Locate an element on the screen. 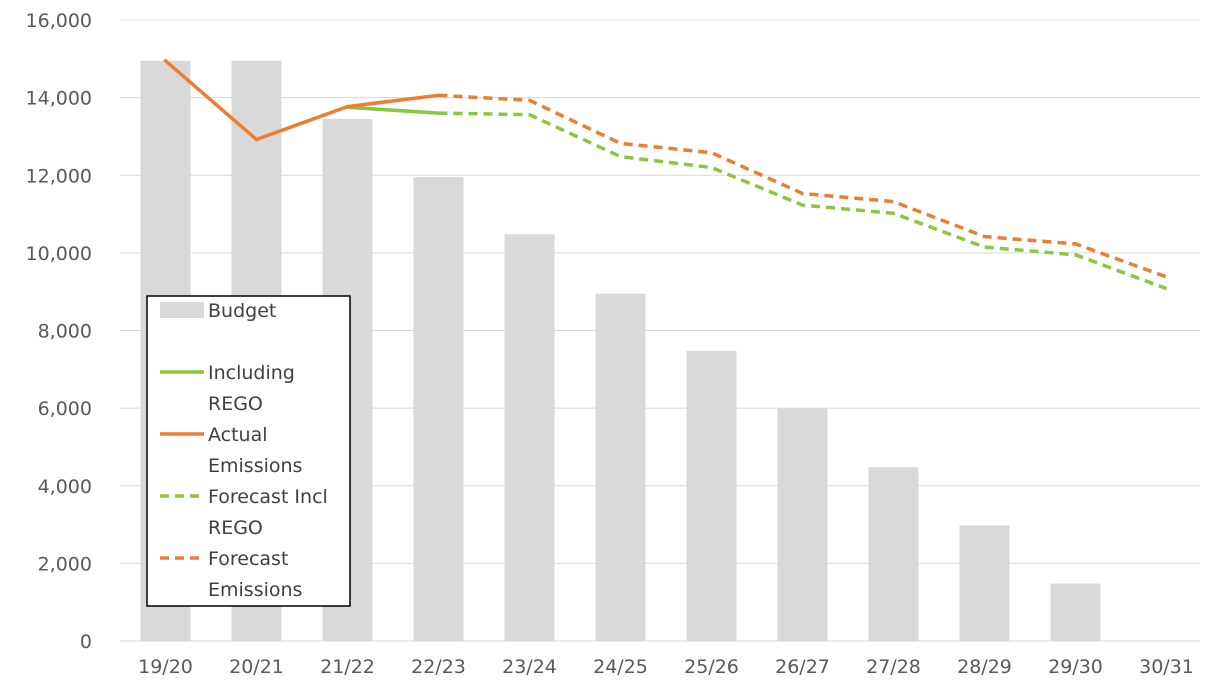  x-tick-label: 19/20 is located at coordinates (165, 667).